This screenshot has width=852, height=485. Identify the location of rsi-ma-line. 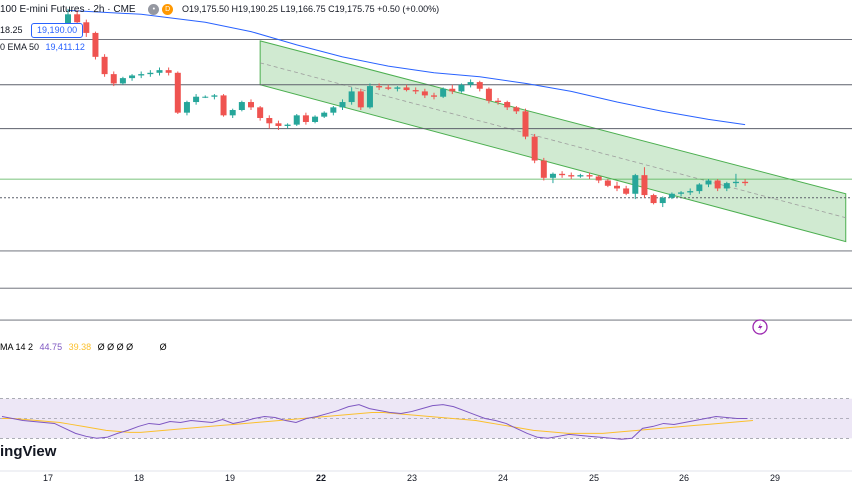
(377, 423).